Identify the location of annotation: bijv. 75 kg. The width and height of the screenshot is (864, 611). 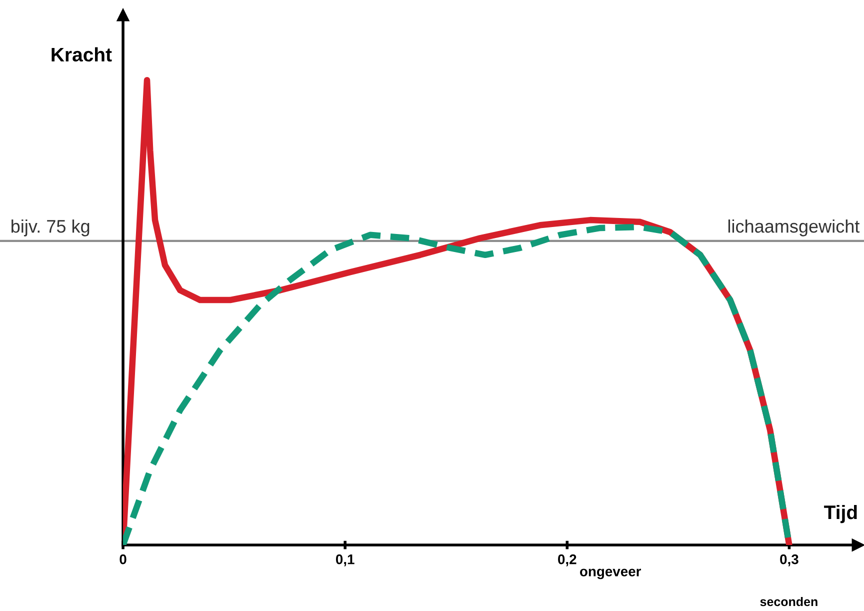
(51, 227).